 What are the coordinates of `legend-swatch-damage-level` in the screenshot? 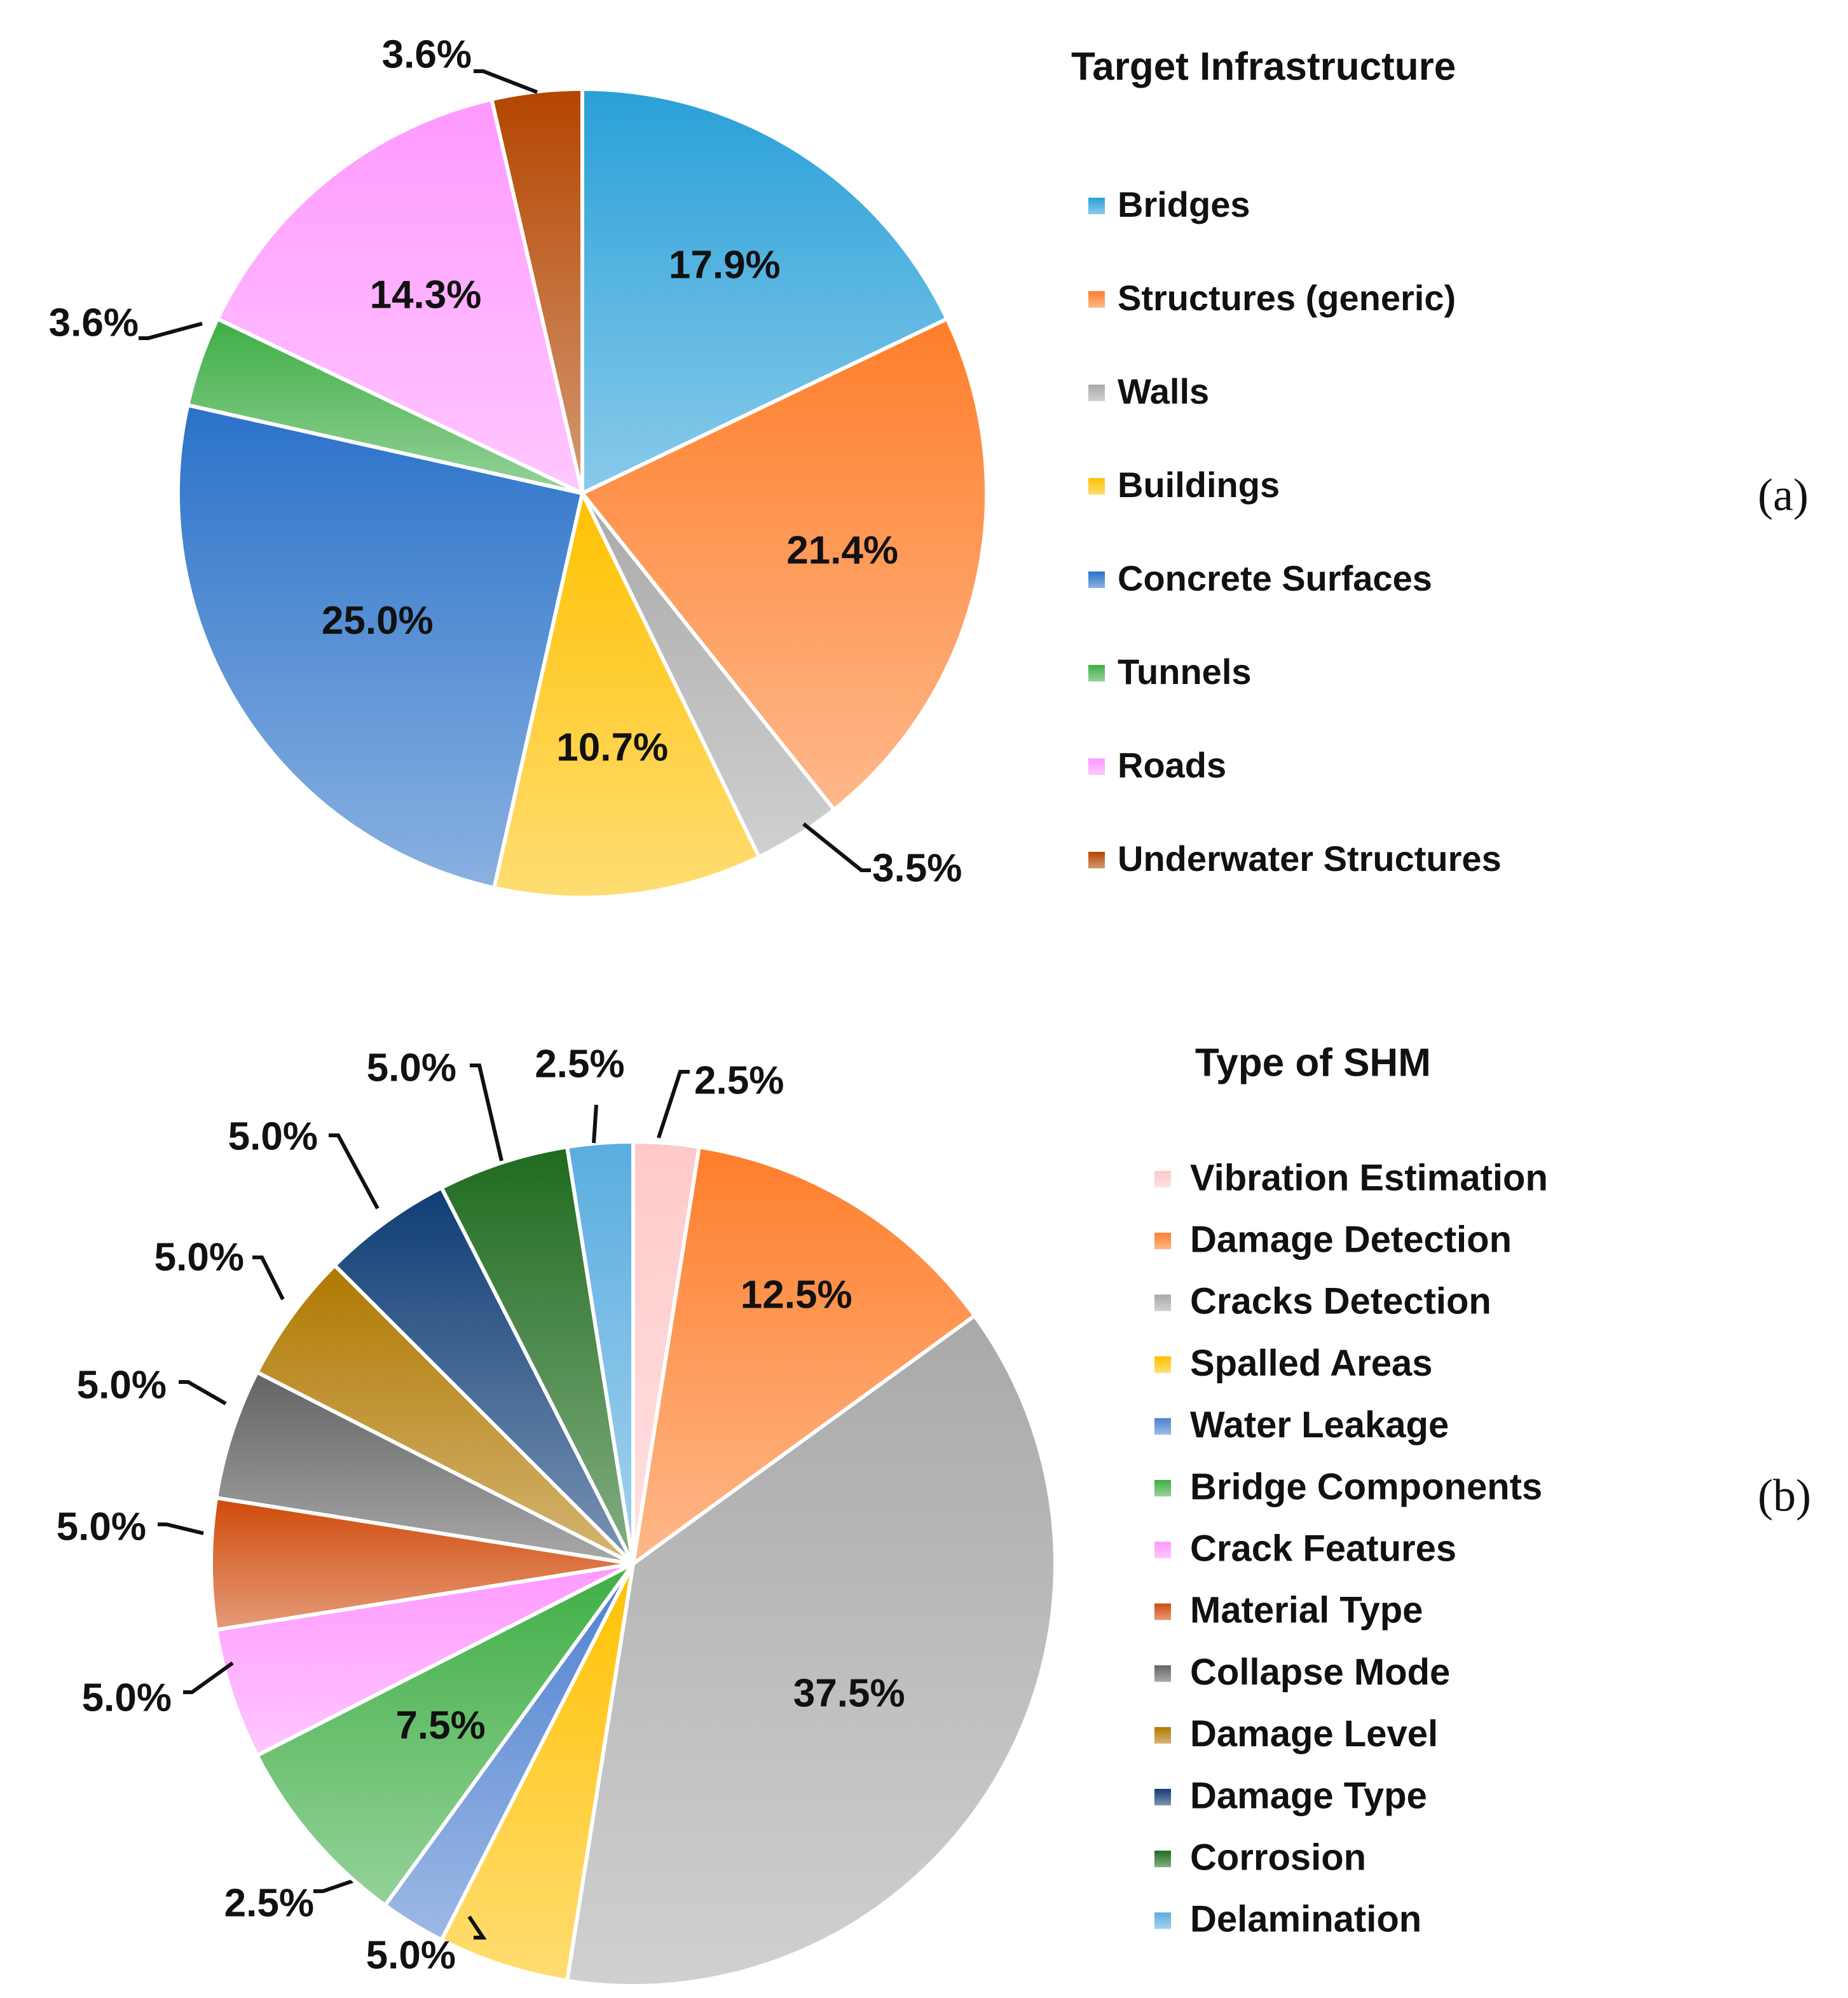 It's located at (1162, 1735).